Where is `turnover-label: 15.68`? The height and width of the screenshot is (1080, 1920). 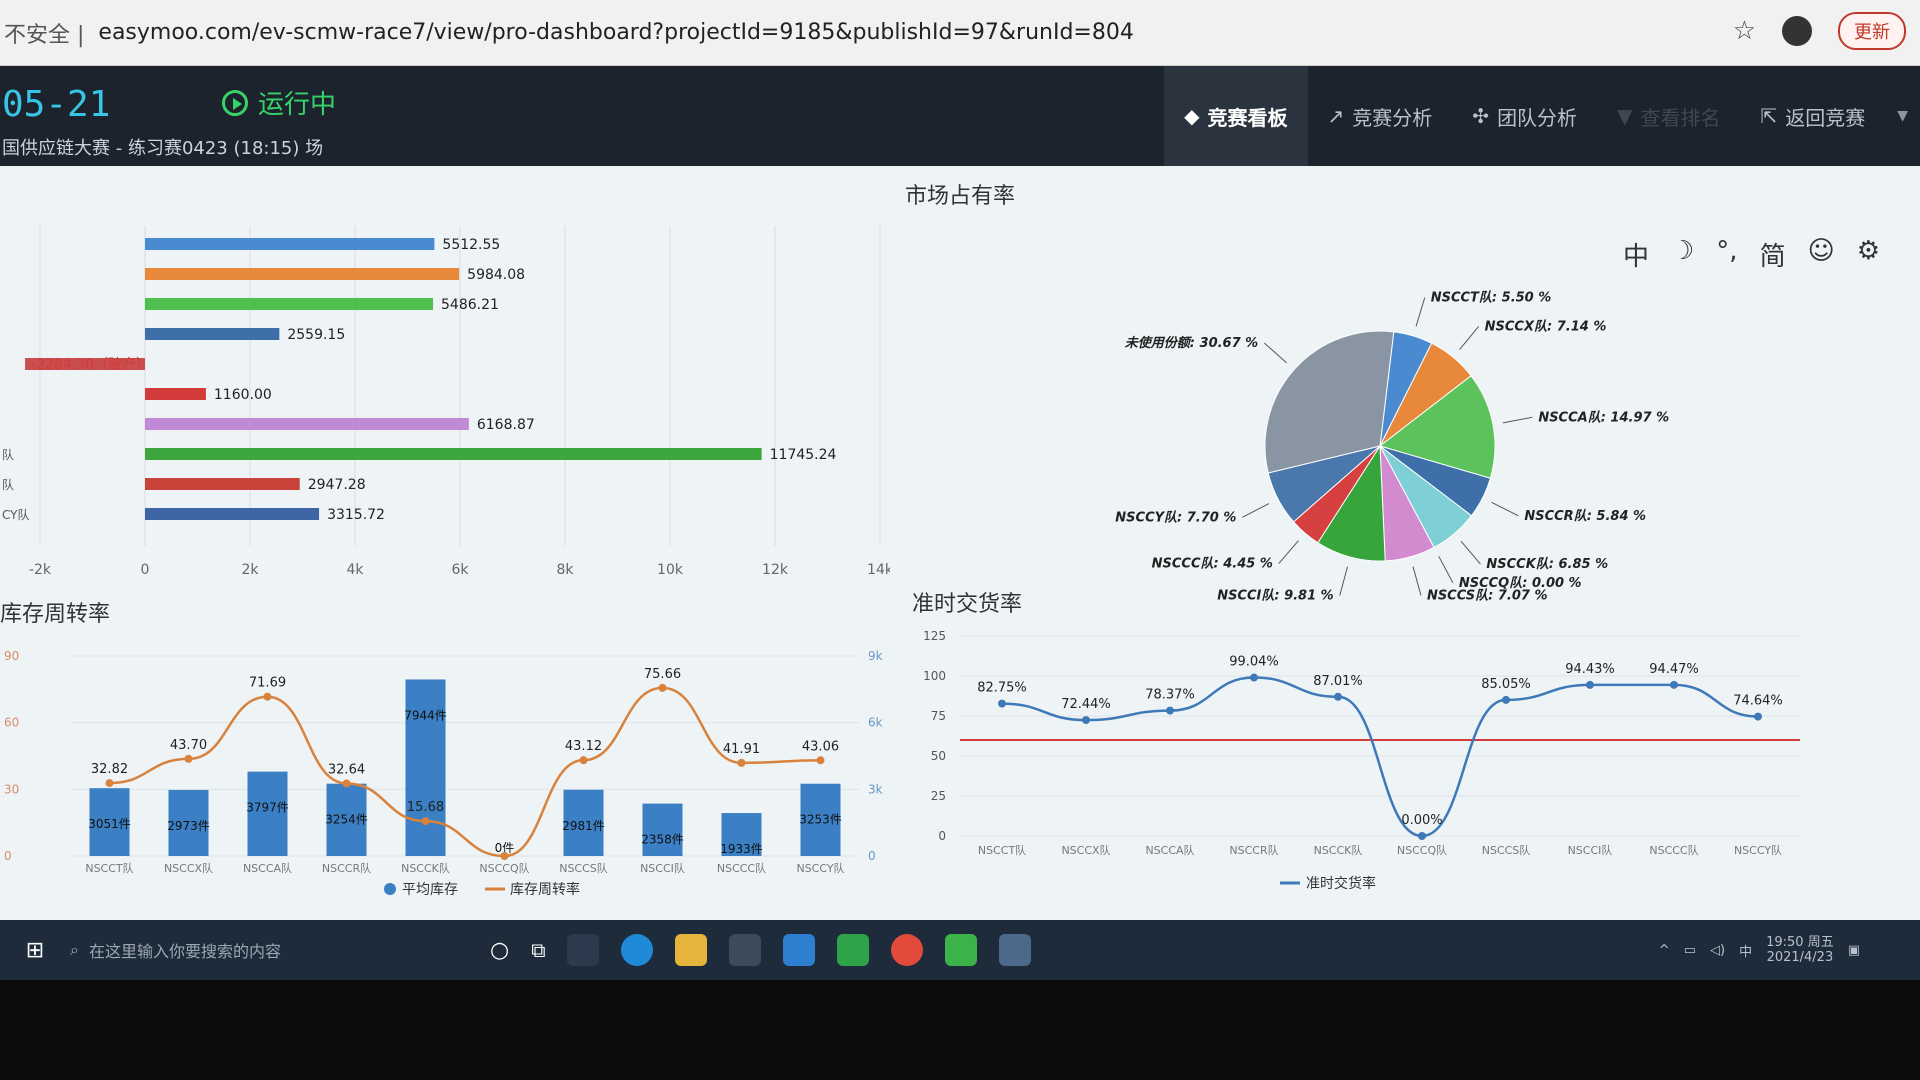 turnover-label: 15.68 is located at coordinates (425, 807).